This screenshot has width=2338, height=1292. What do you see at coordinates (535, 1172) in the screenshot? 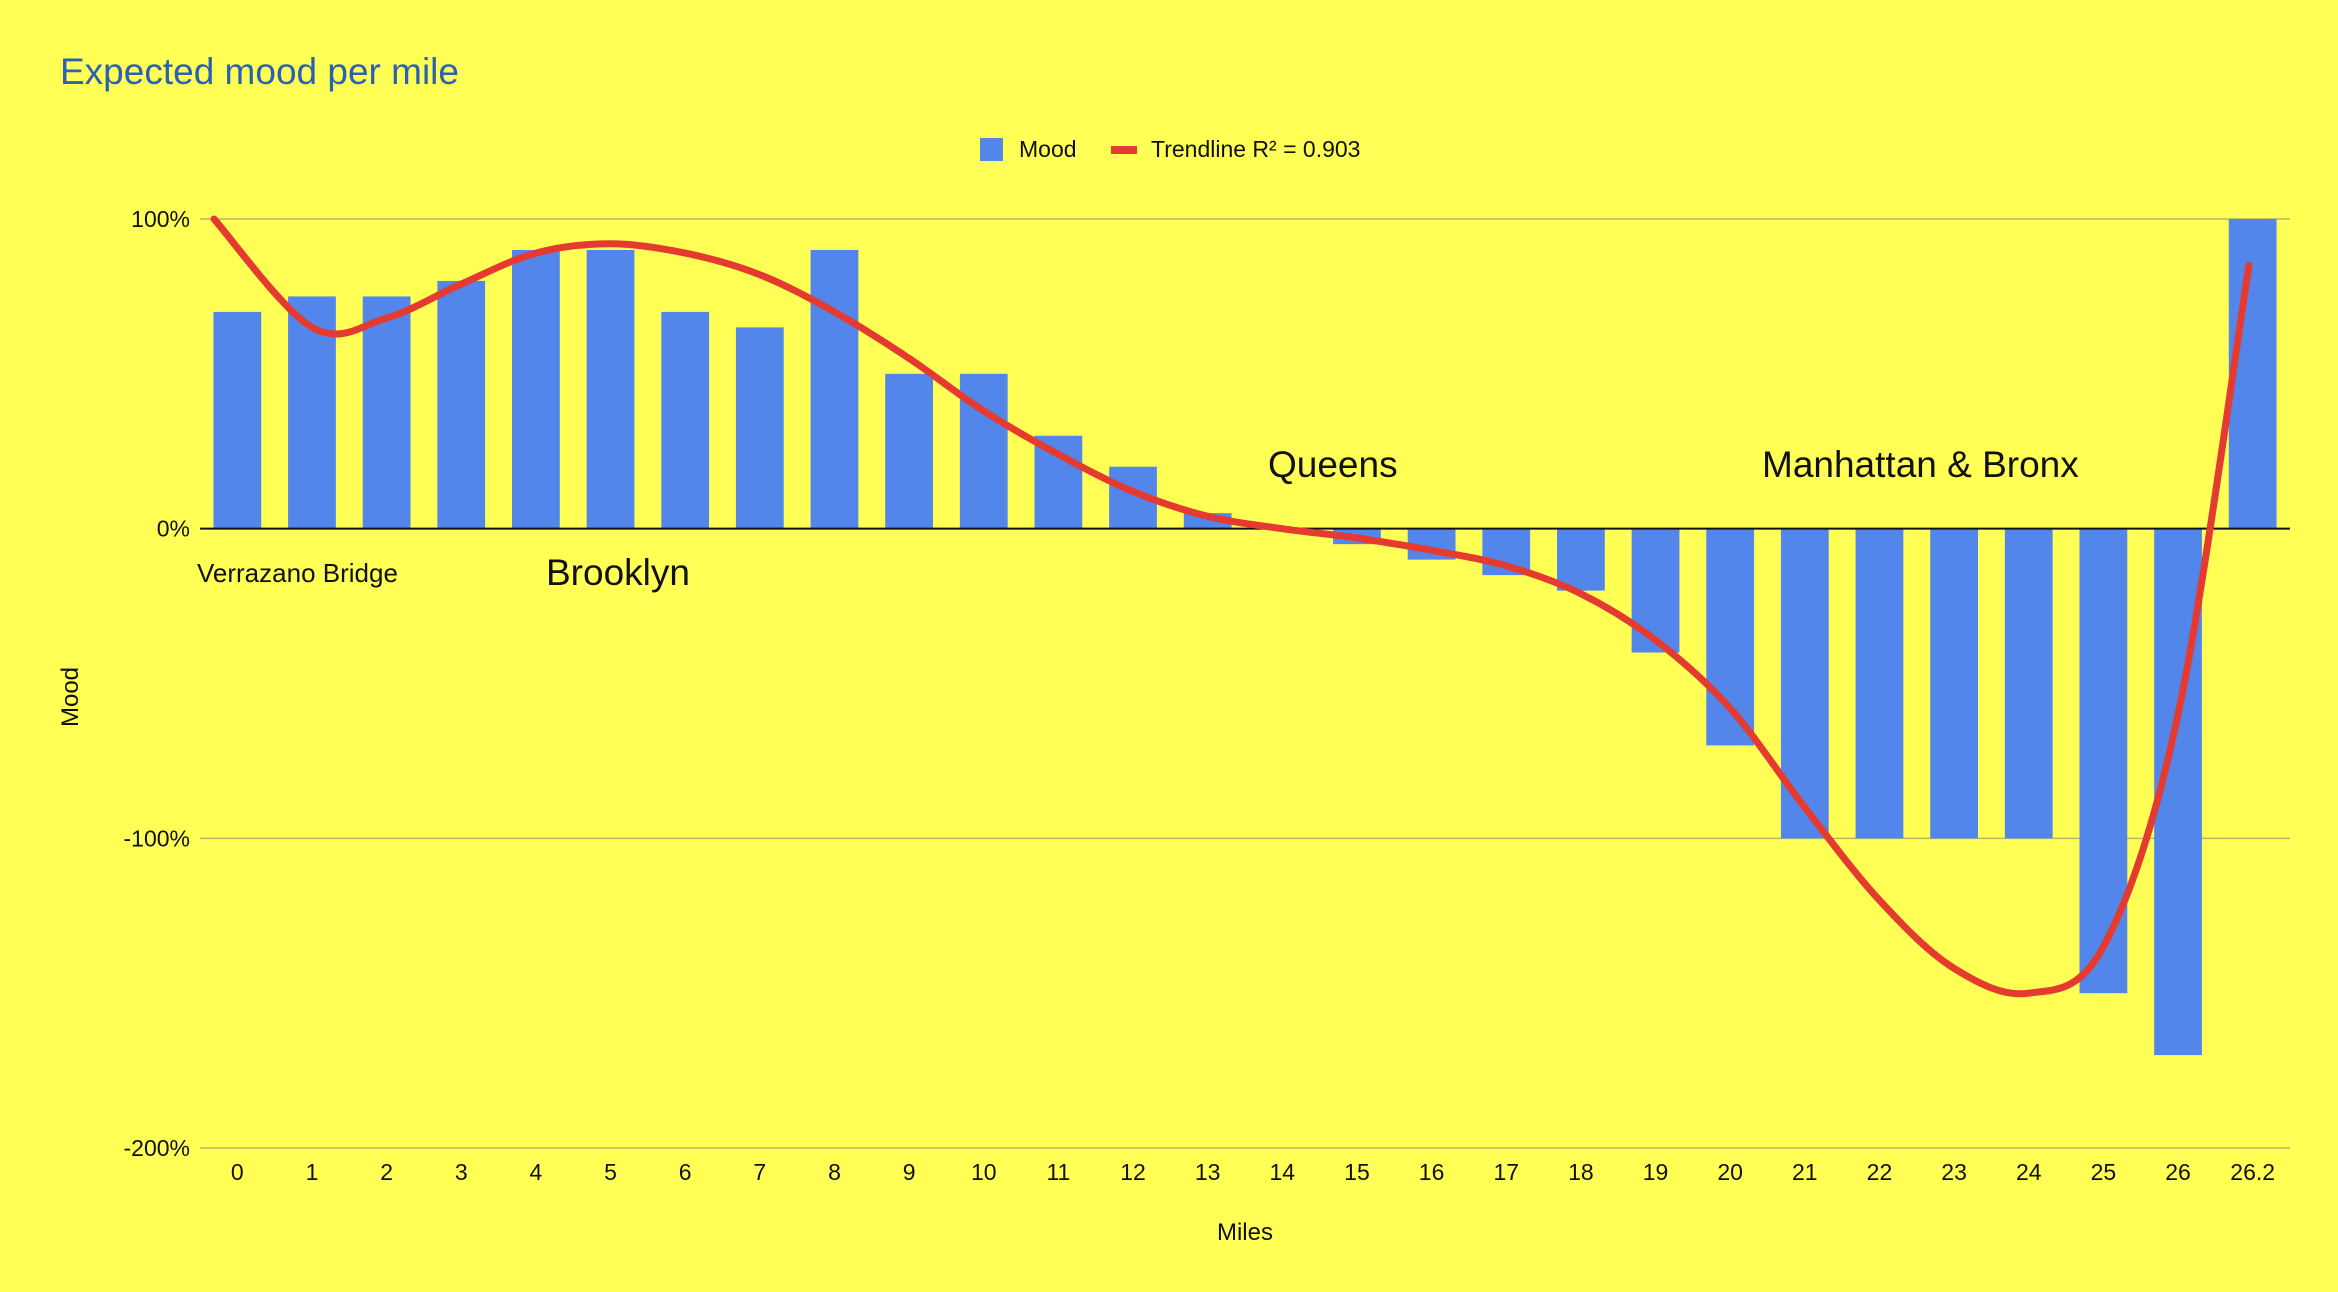
I see `x-tick-label: 4` at bounding box center [535, 1172].